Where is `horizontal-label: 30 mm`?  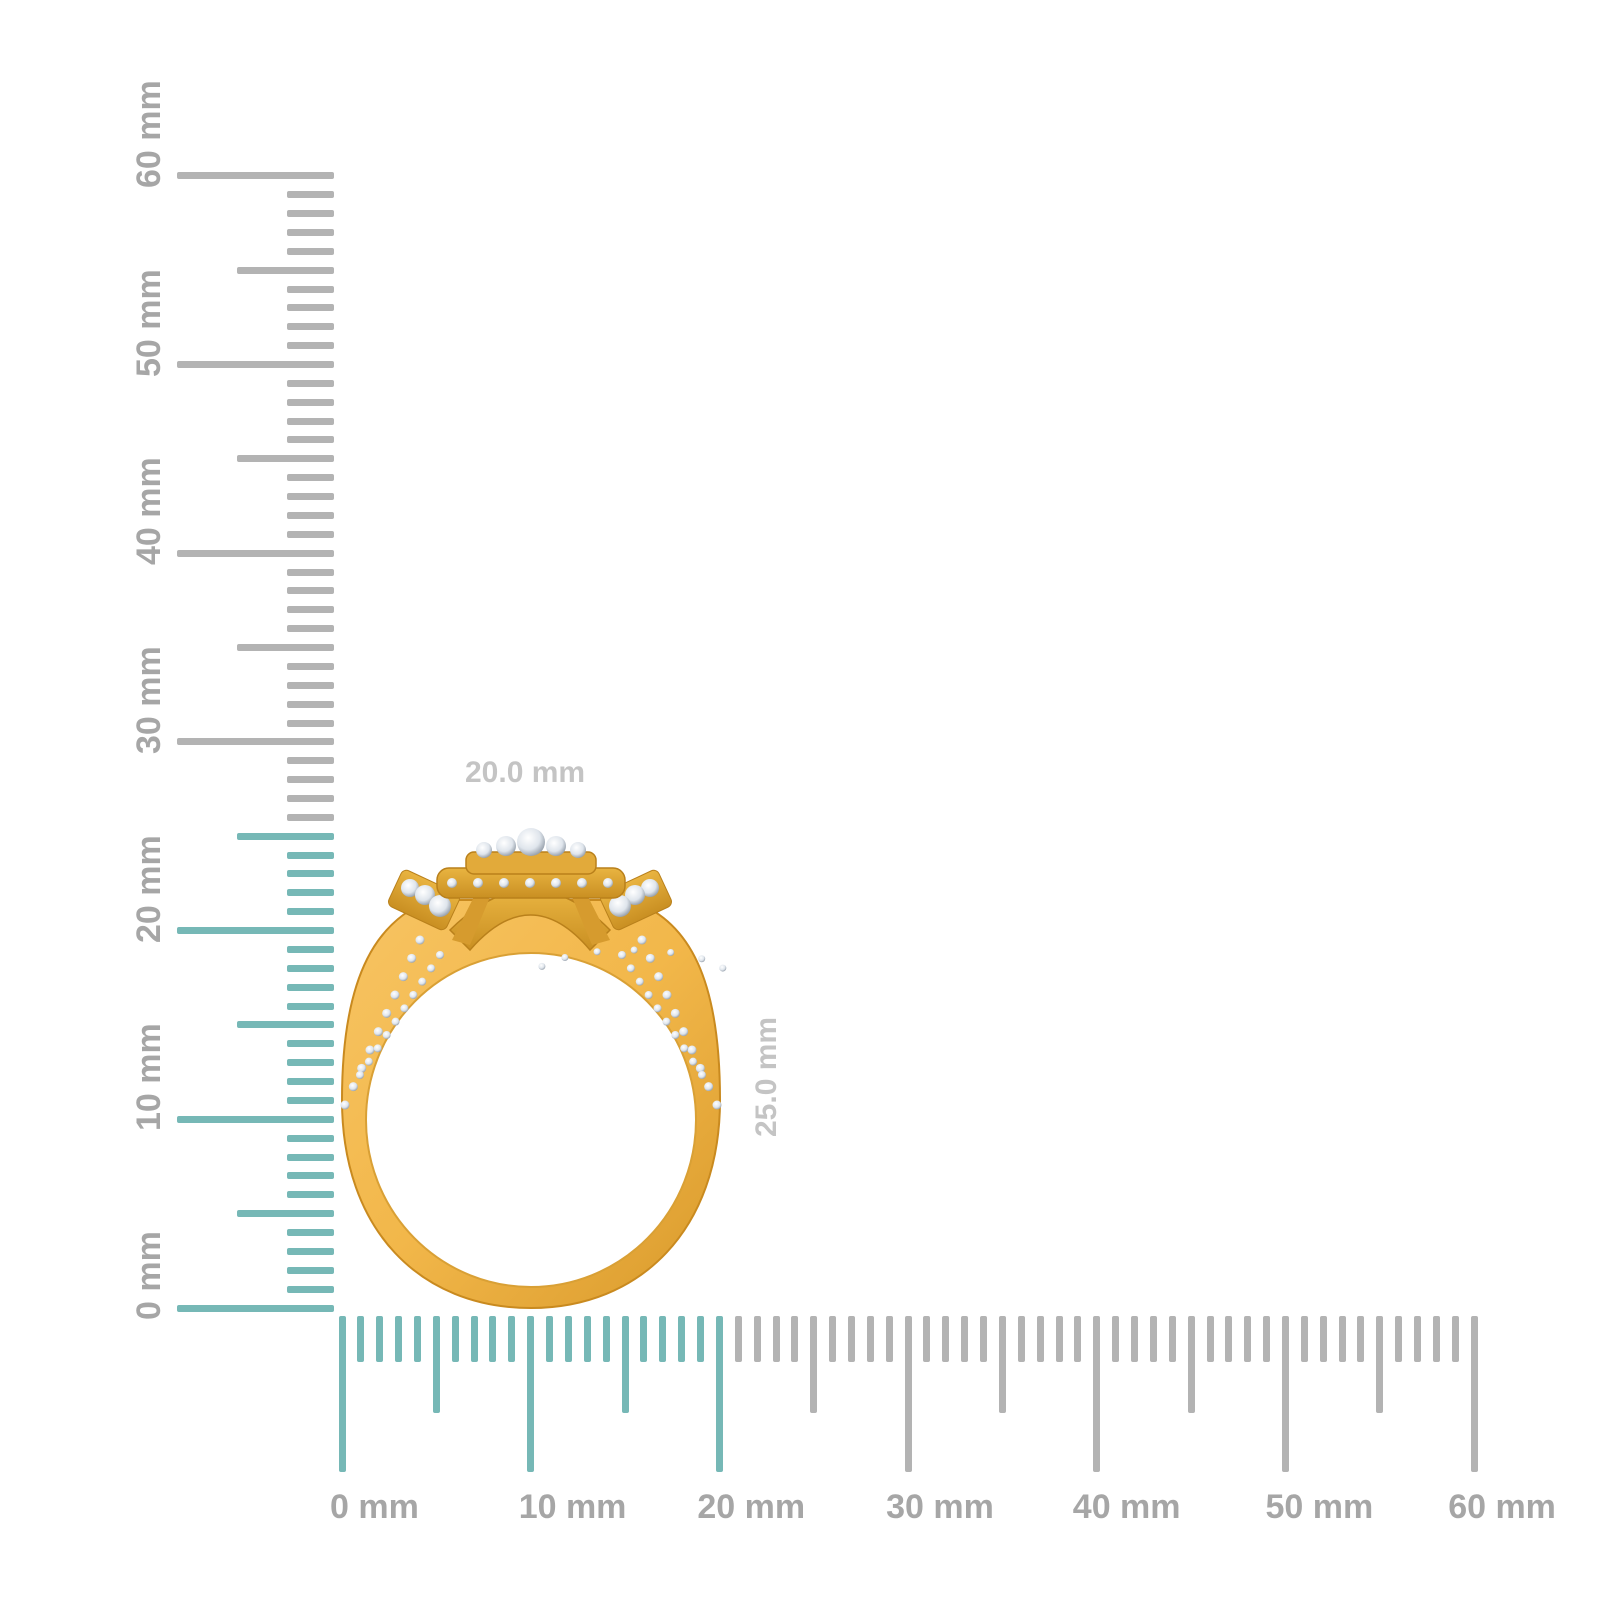 horizontal-label: 30 mm is located at coordinates (940, 1507).